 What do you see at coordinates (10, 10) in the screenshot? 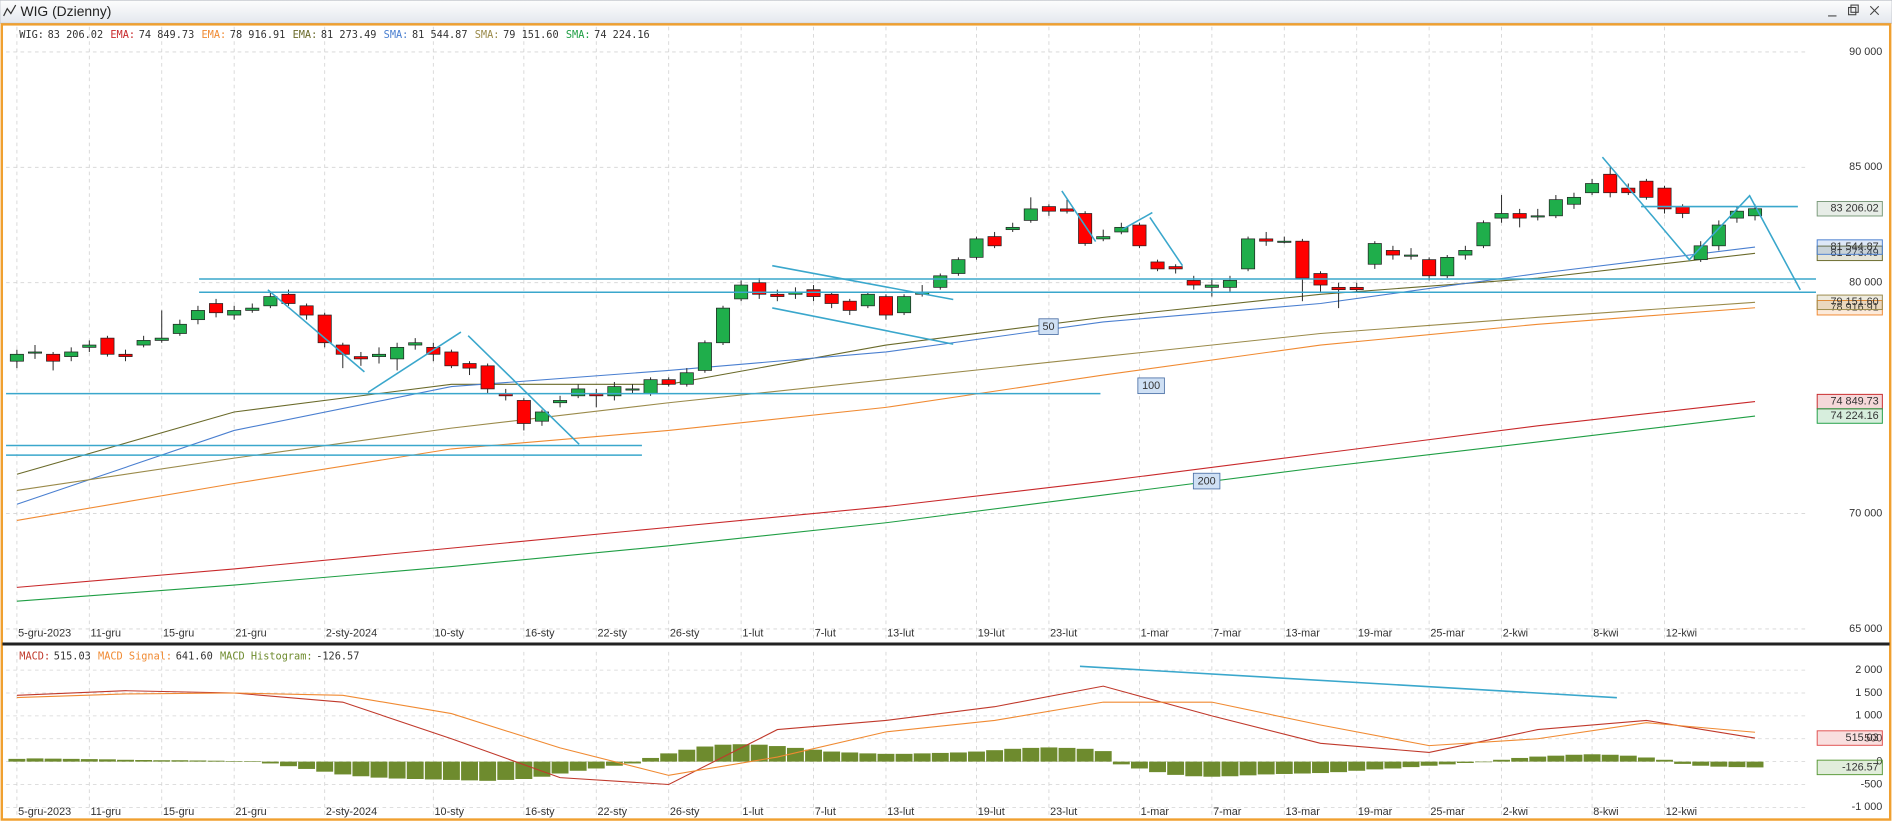
I see `window-icon` at bounding box center [10, 10].